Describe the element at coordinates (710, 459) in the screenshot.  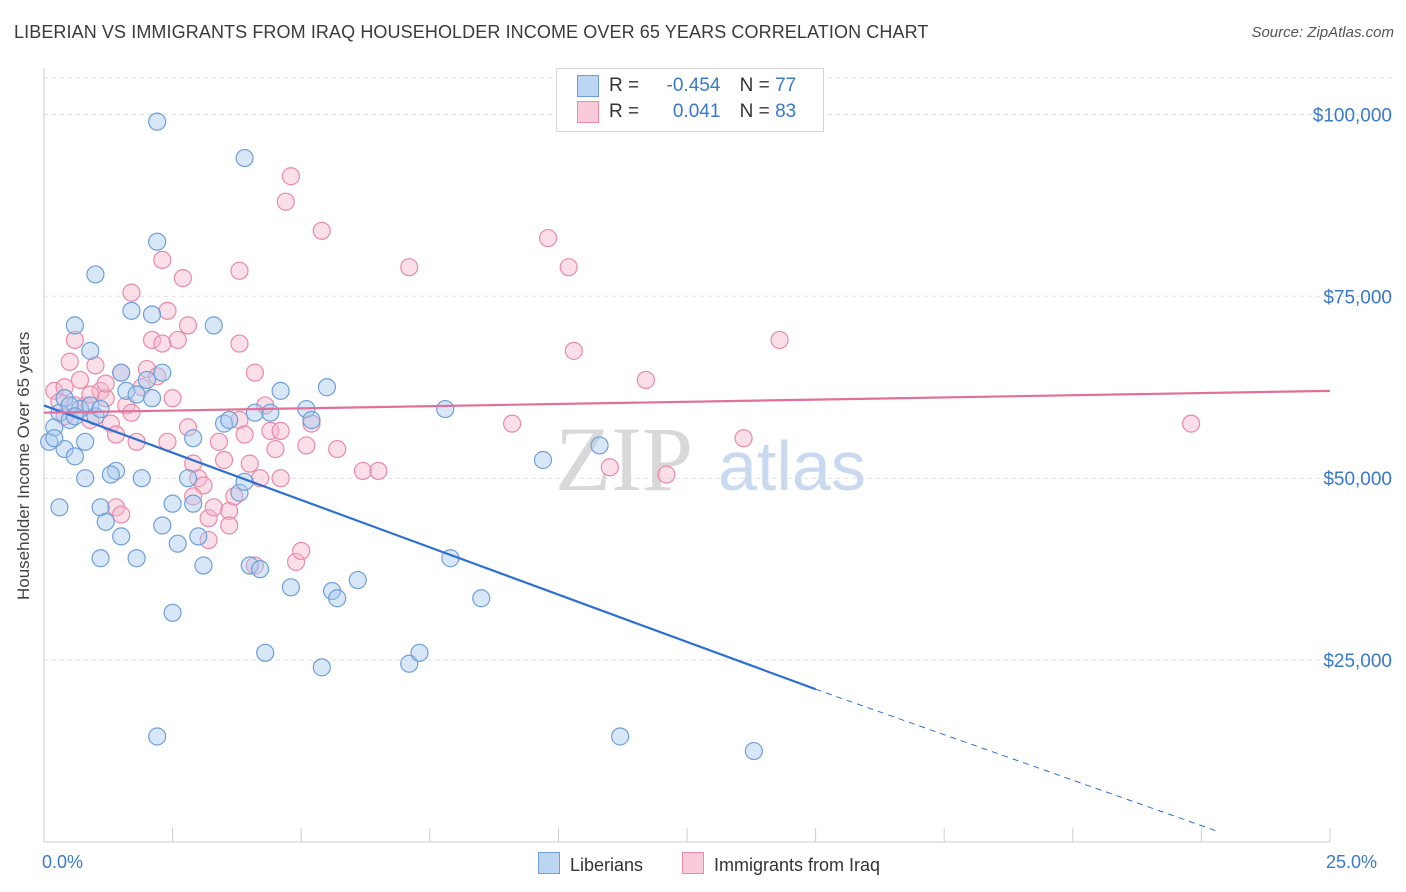
I see `watermark: ZIP atlas` at that location.